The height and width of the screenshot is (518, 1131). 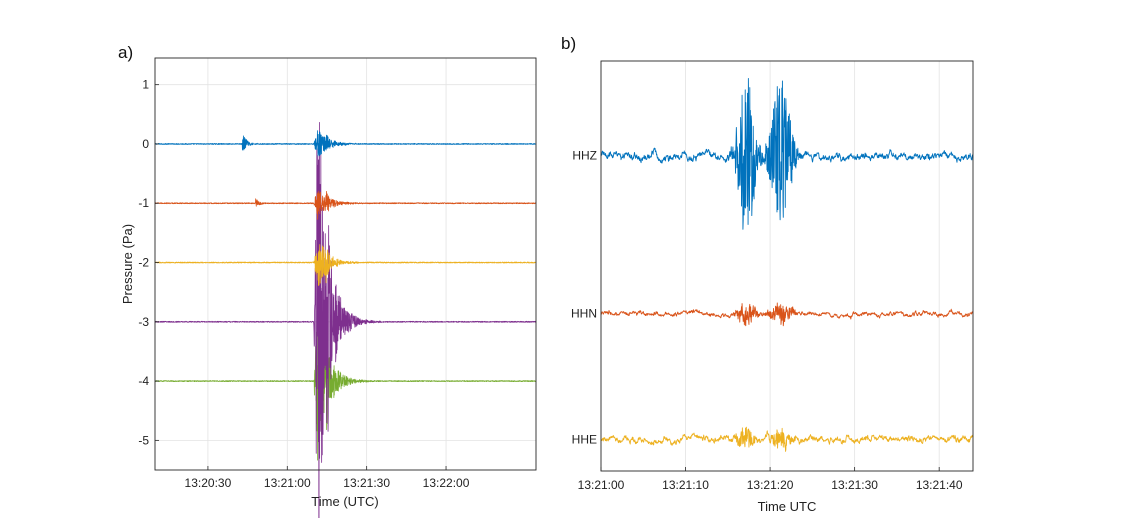 What do you see at coordinates (787, 506) in the screenshot?
I see `panel-b-x-axis-label: Time UTC` at bounding box center [787, 506].